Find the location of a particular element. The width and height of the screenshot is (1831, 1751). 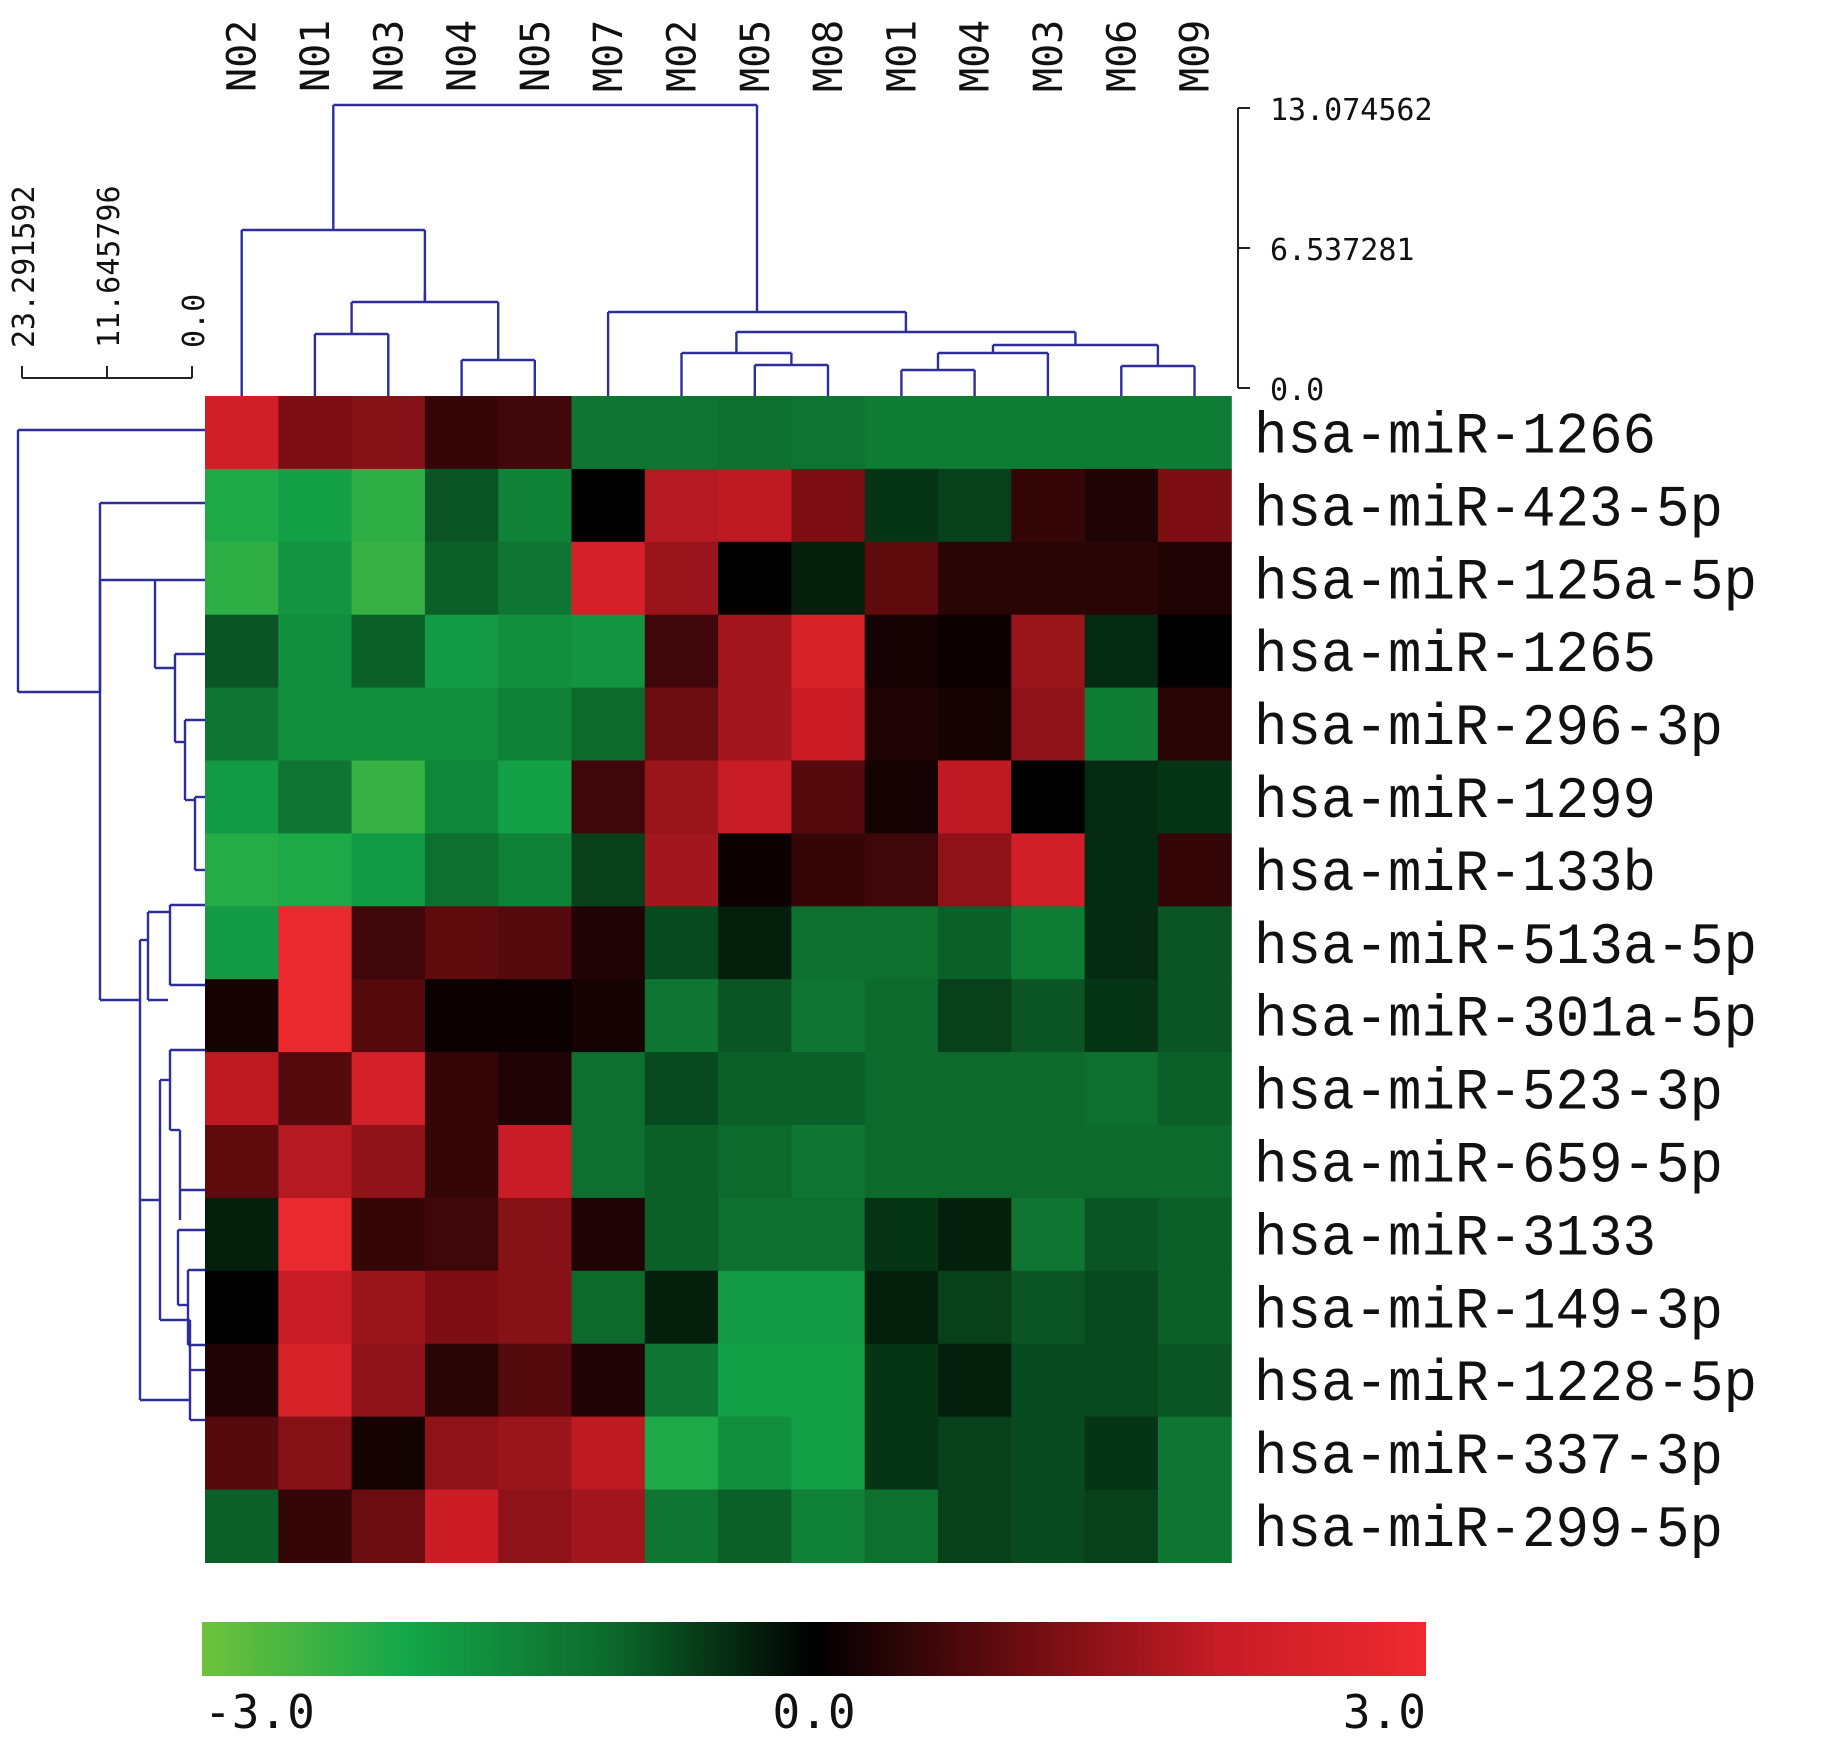

heatmap-cell-hsa-miR-149-3p-N02 is located at coordinates (242, 1307).